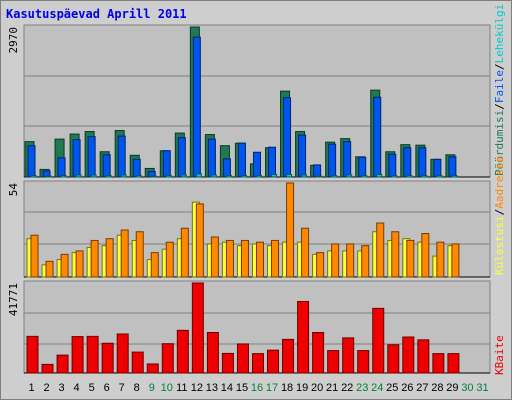  What do you see at coordinates (62, 388) in the screenshot?
I see `x-tick-day-3: 3` at bounding box center [62, 388].